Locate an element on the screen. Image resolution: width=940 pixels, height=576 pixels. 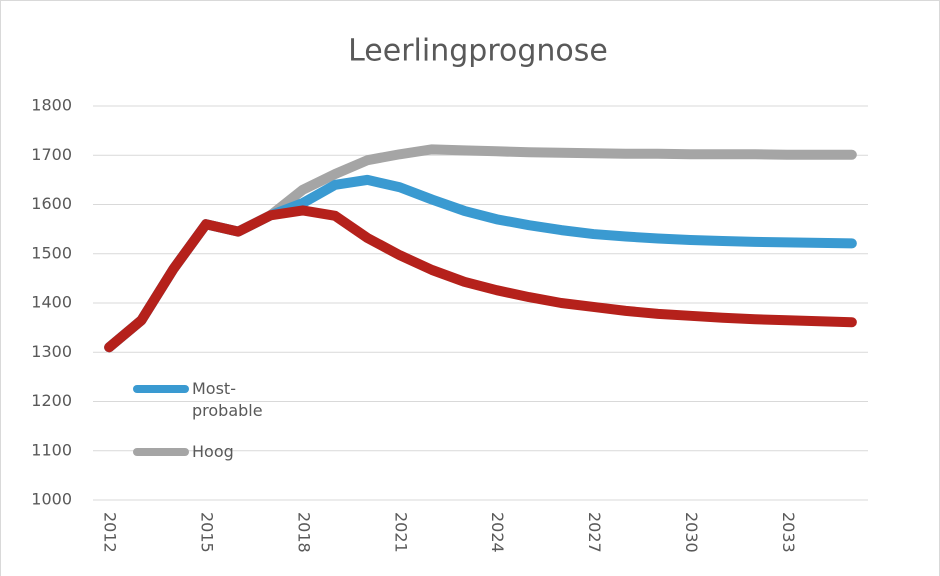
chart-title: Leerlingprognose is located at coordinates (478, 51).